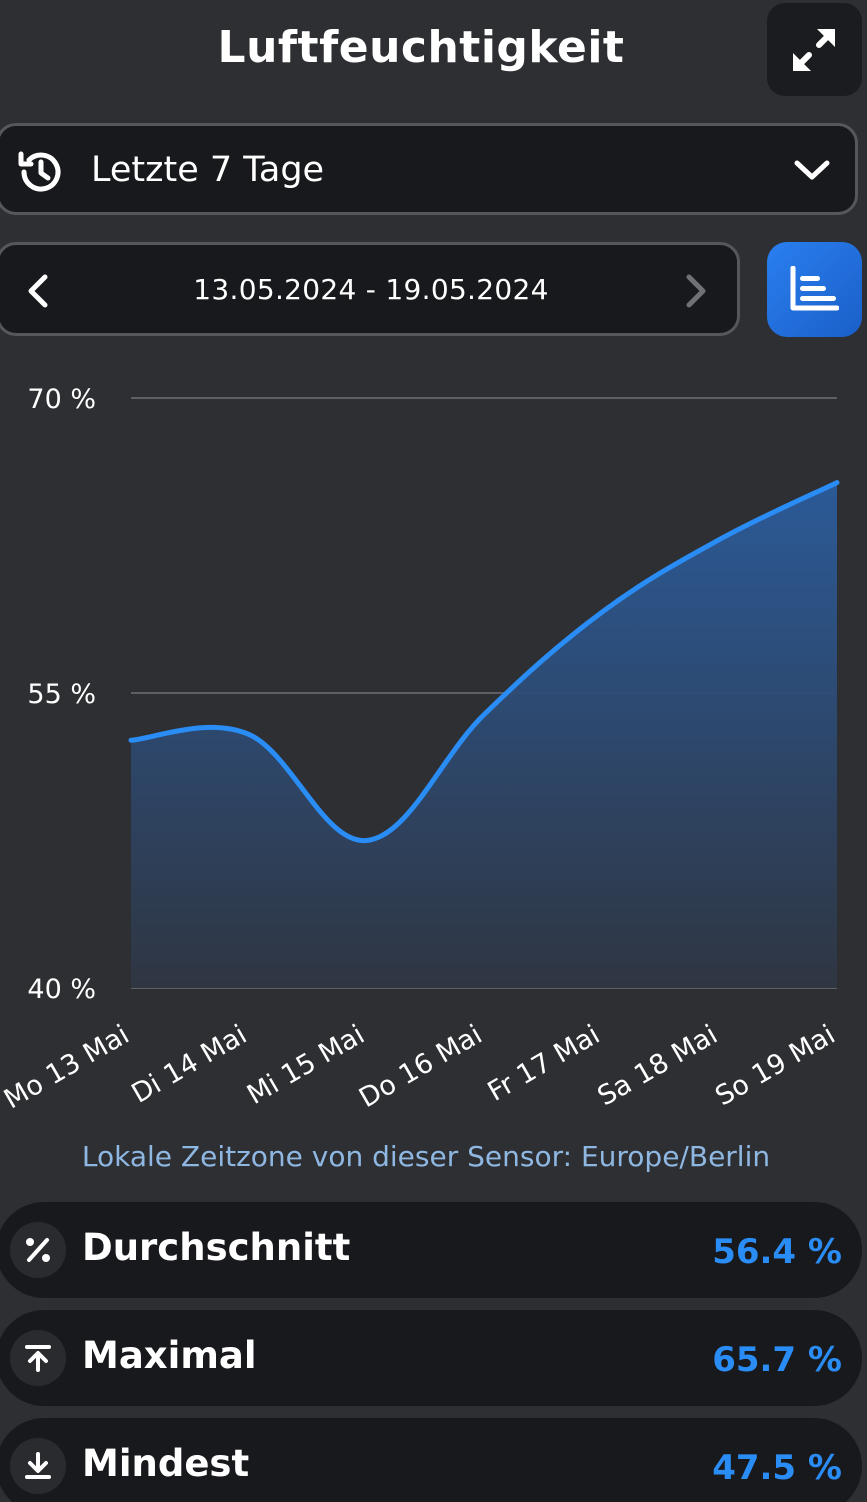 The height and width of the screenshot is (1502, 867). Describe the element at coordinates (696, 291) in the screenshot. I see `chevron-right-icon` at that location.